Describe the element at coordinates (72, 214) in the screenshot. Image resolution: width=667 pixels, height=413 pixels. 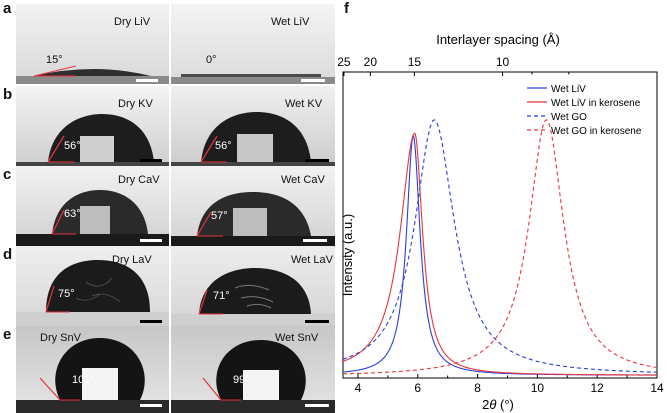
I see `angle-dry-cav: 63°` at that location.